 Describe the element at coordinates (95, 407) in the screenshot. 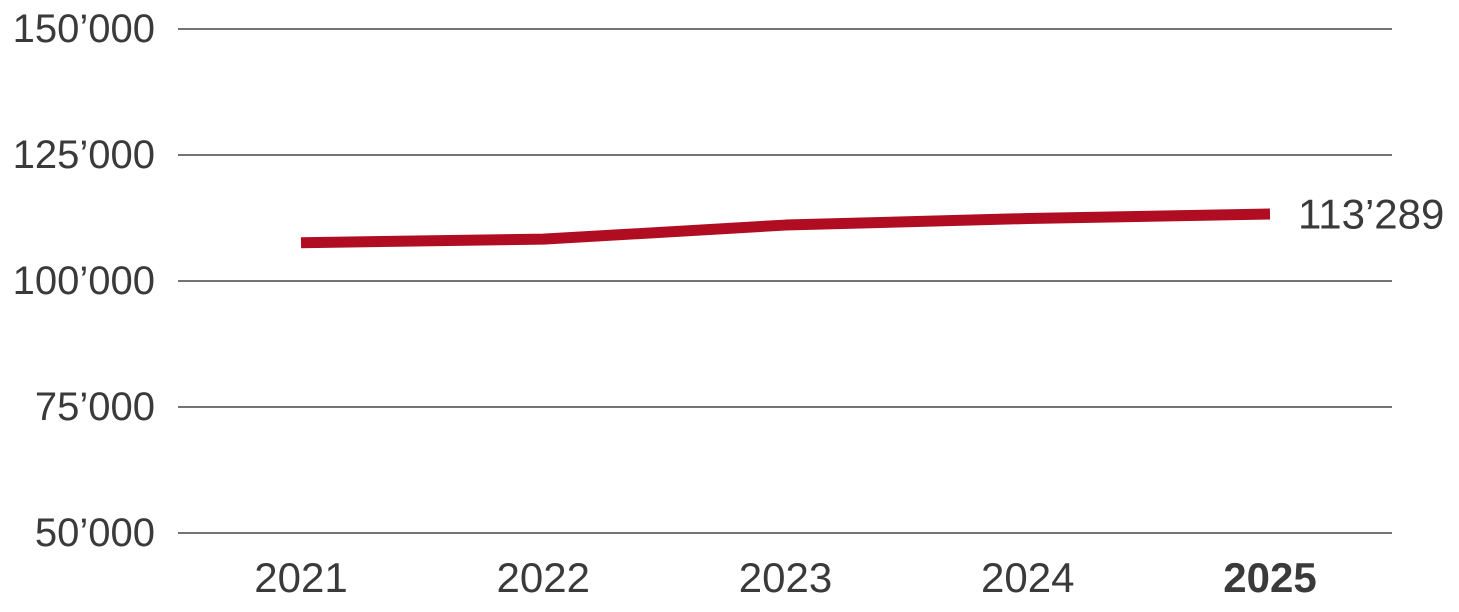

I see `y-tick-label: 75’000` at that location.